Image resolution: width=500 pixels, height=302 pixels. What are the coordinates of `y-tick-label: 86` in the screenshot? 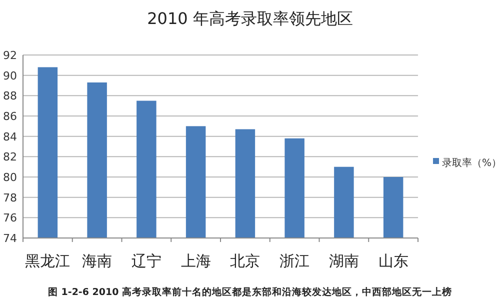 It's located at (10, 116).